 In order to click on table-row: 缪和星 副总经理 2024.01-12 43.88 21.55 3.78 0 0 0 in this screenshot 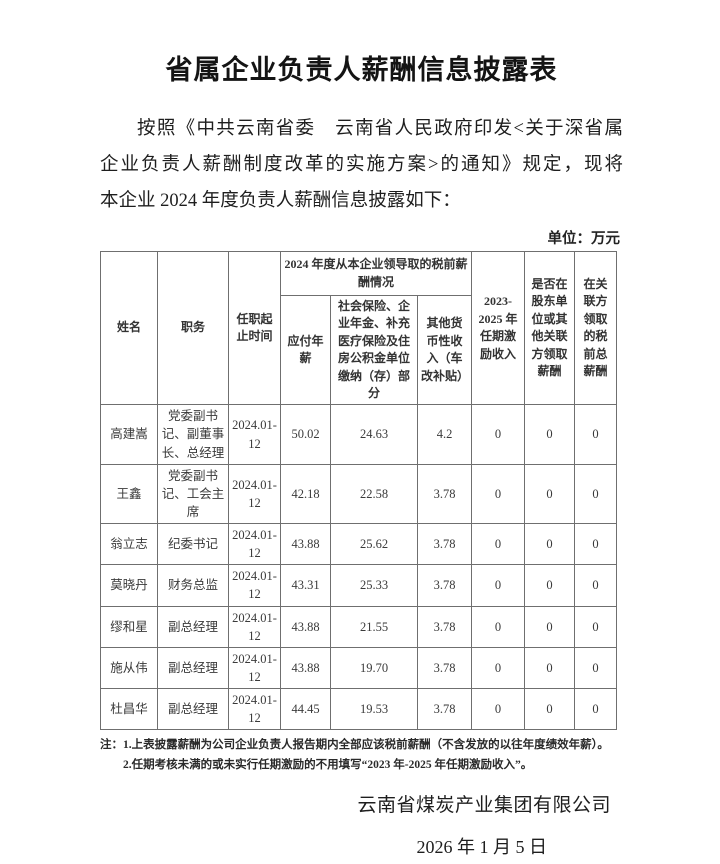, I will do `click(359, 626)`.